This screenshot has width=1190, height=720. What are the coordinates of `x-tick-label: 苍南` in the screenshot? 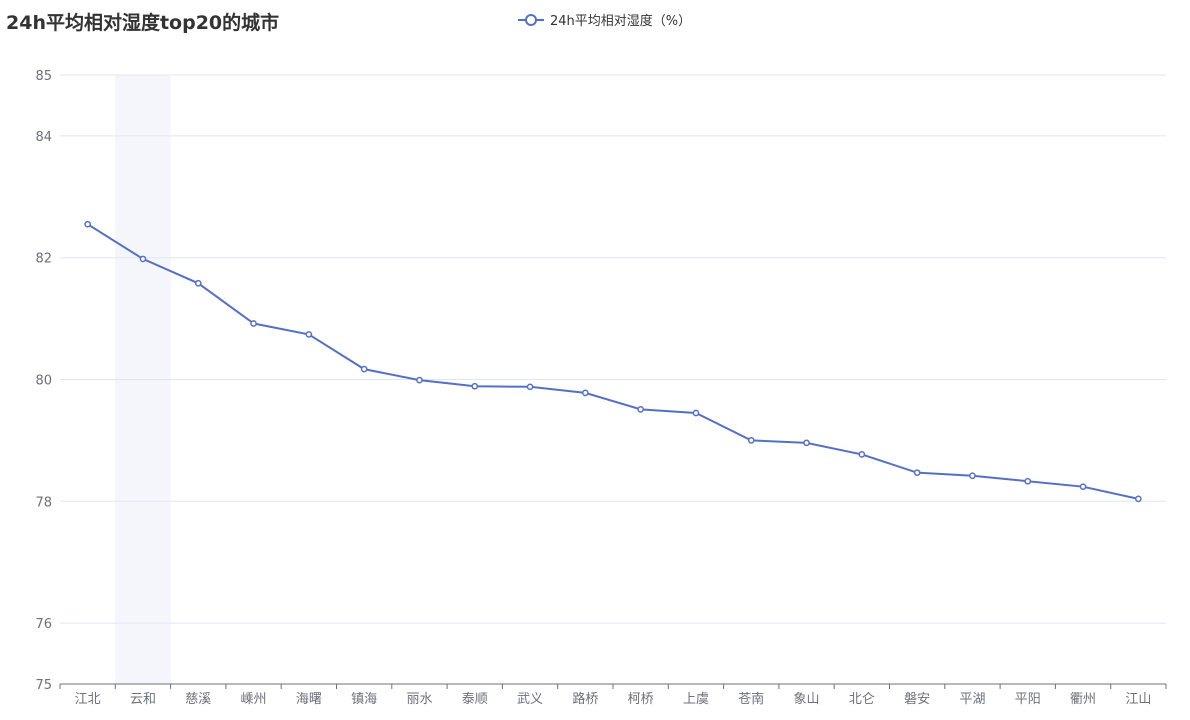 It's located at (751, 699).